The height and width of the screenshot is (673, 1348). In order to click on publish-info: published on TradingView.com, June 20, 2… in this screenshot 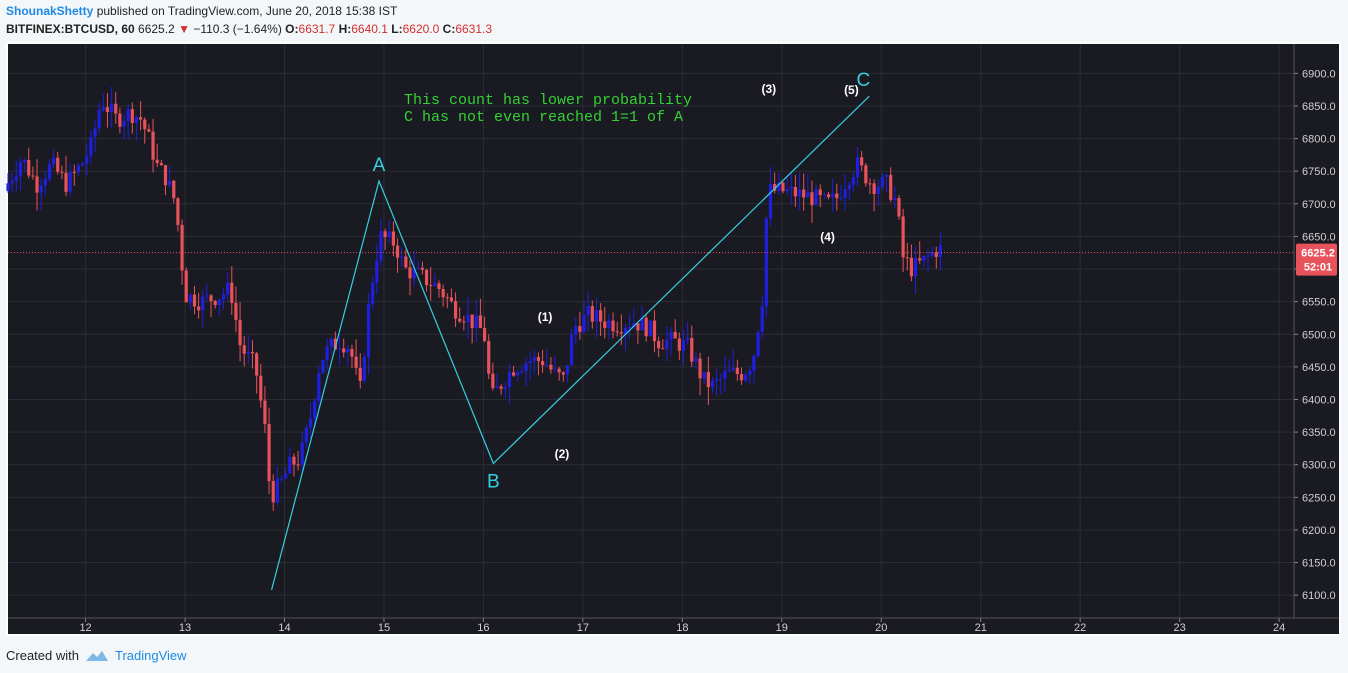, I will do `click(245, 11)`.